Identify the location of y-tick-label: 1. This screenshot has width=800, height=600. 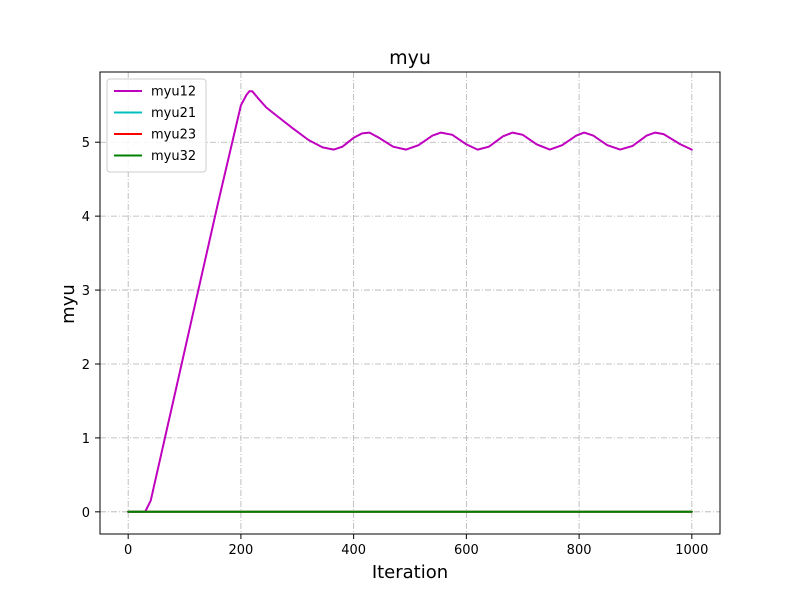
(86, 439).